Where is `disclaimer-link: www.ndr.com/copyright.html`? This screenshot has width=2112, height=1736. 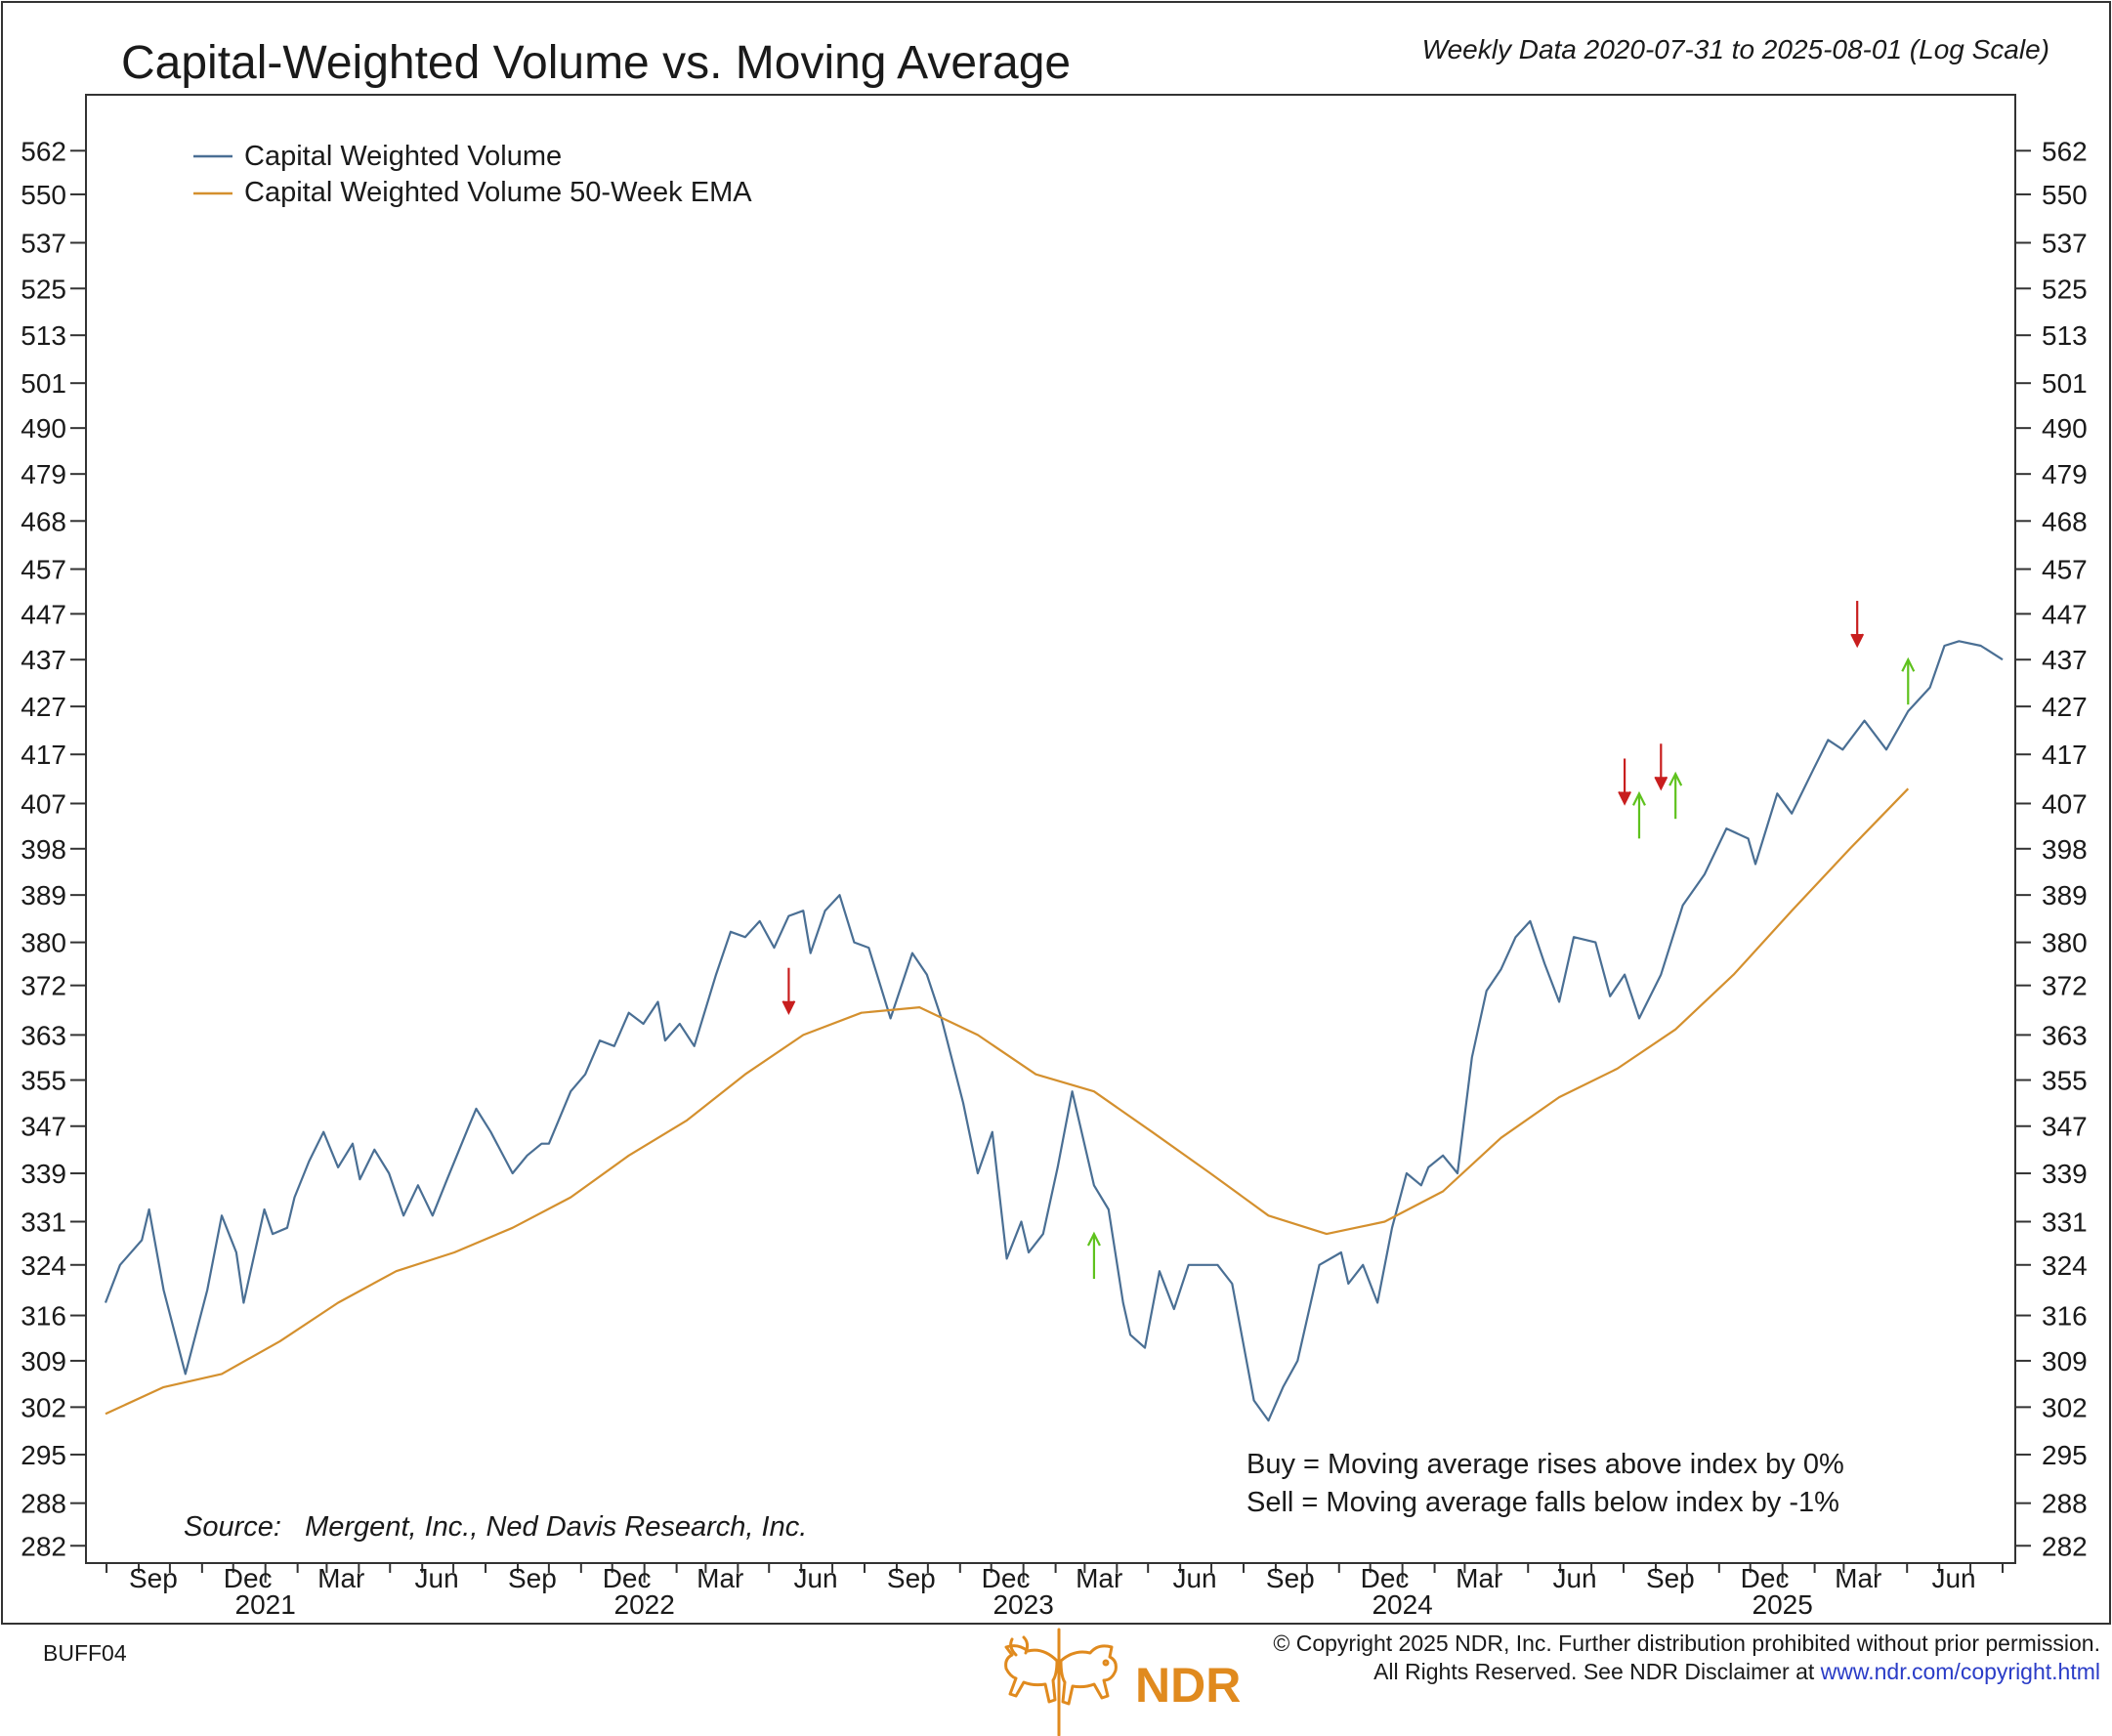 disclaimer-link: www.ndr.com/copyright.html is located at coordinates (1960, 1671).